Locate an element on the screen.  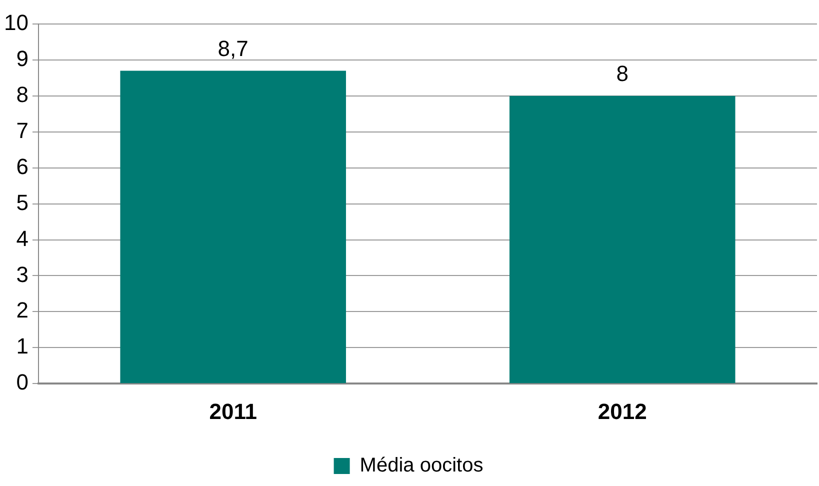
y-tick-label: 7 is located at coordinates (22, 130).